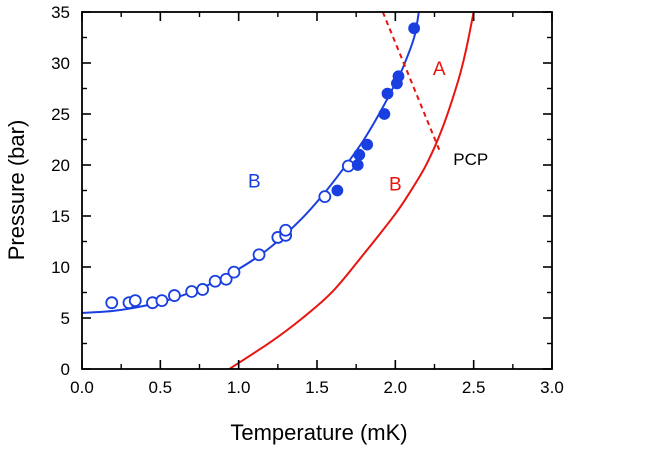 The image size is (655, 450). I want to click on x-tick-label: 3.0, so click(552, 387).